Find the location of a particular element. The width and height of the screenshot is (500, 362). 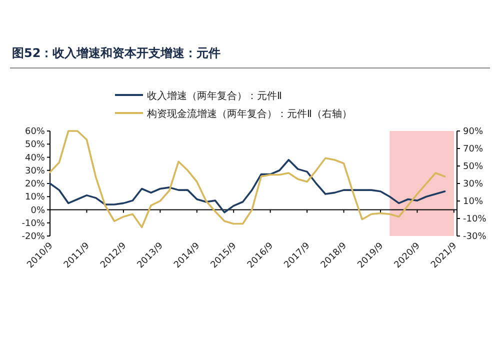

y2-tick-label: 30% is located at coordinates (473, 185).